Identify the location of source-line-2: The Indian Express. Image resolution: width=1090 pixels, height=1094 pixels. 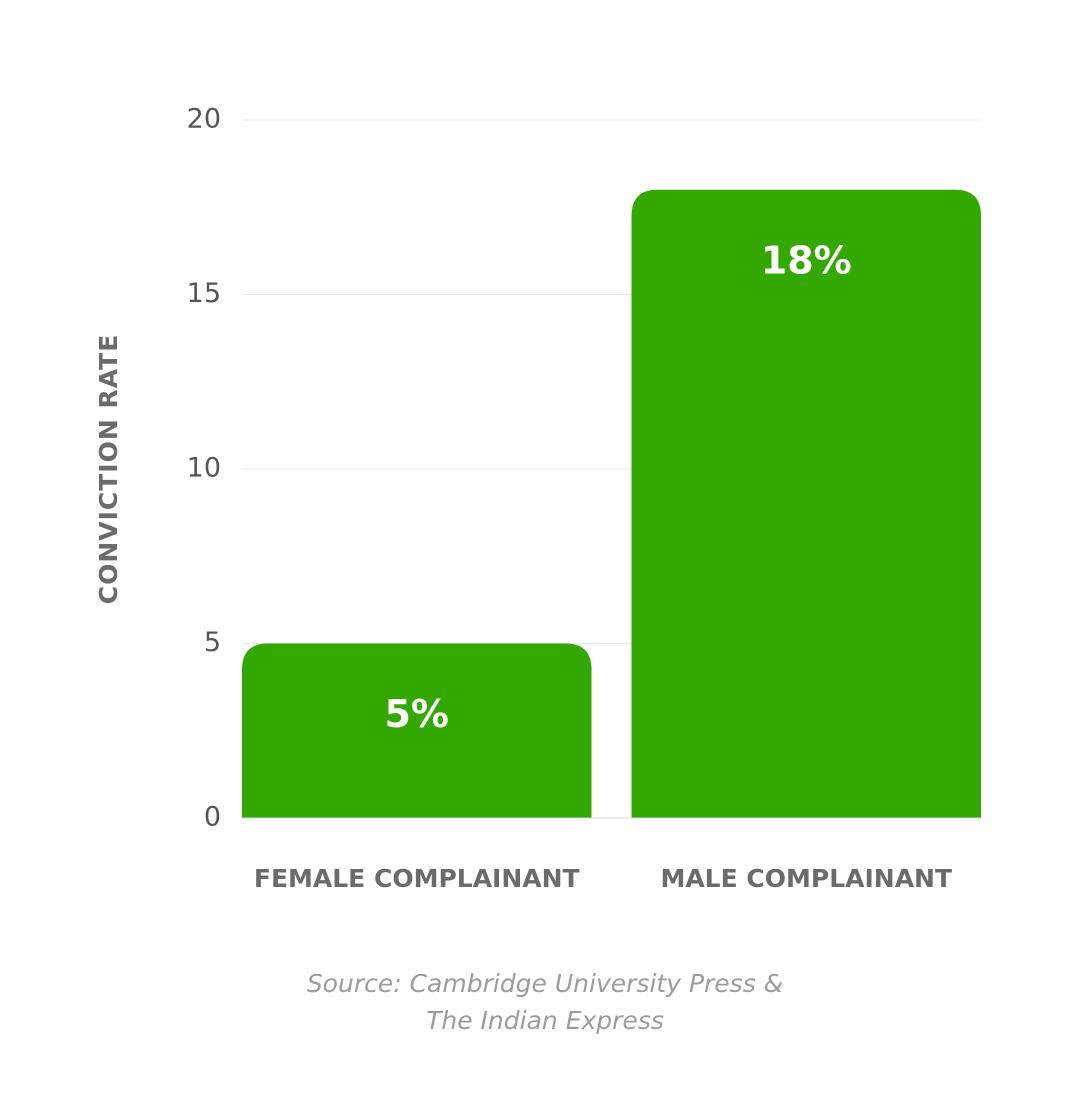
(545, 1020).